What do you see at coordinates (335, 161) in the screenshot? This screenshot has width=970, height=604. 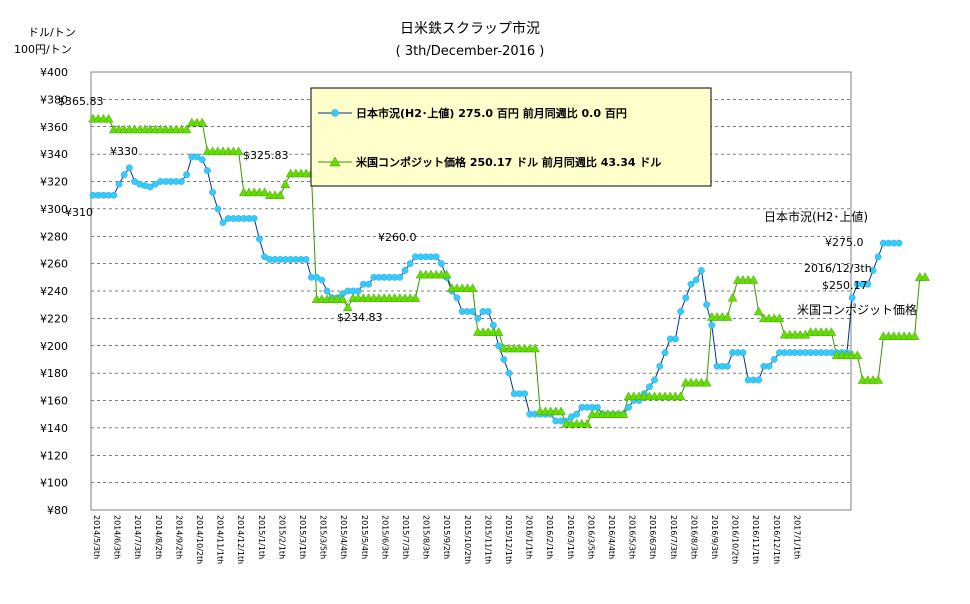 I see `legend-marker-us` at bounding box center [335, 161].